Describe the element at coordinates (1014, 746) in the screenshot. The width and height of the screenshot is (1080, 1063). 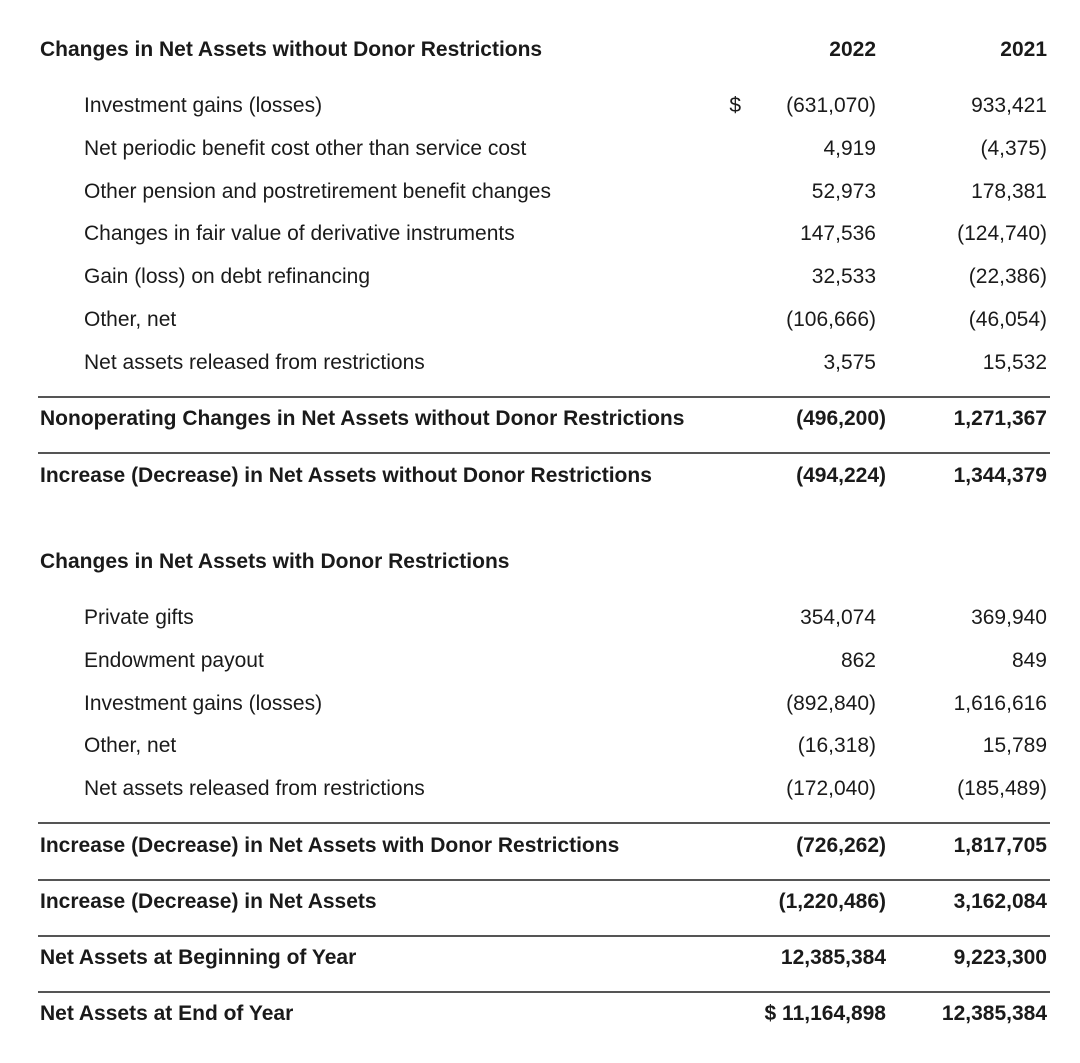
I see `value-2021: 15,789` at that location.